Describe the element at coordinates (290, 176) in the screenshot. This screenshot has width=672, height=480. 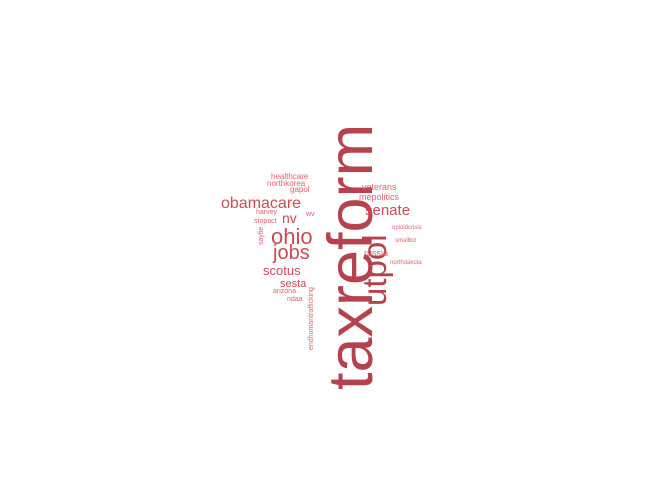
I see `word-healthcare: healthcare` at that location.